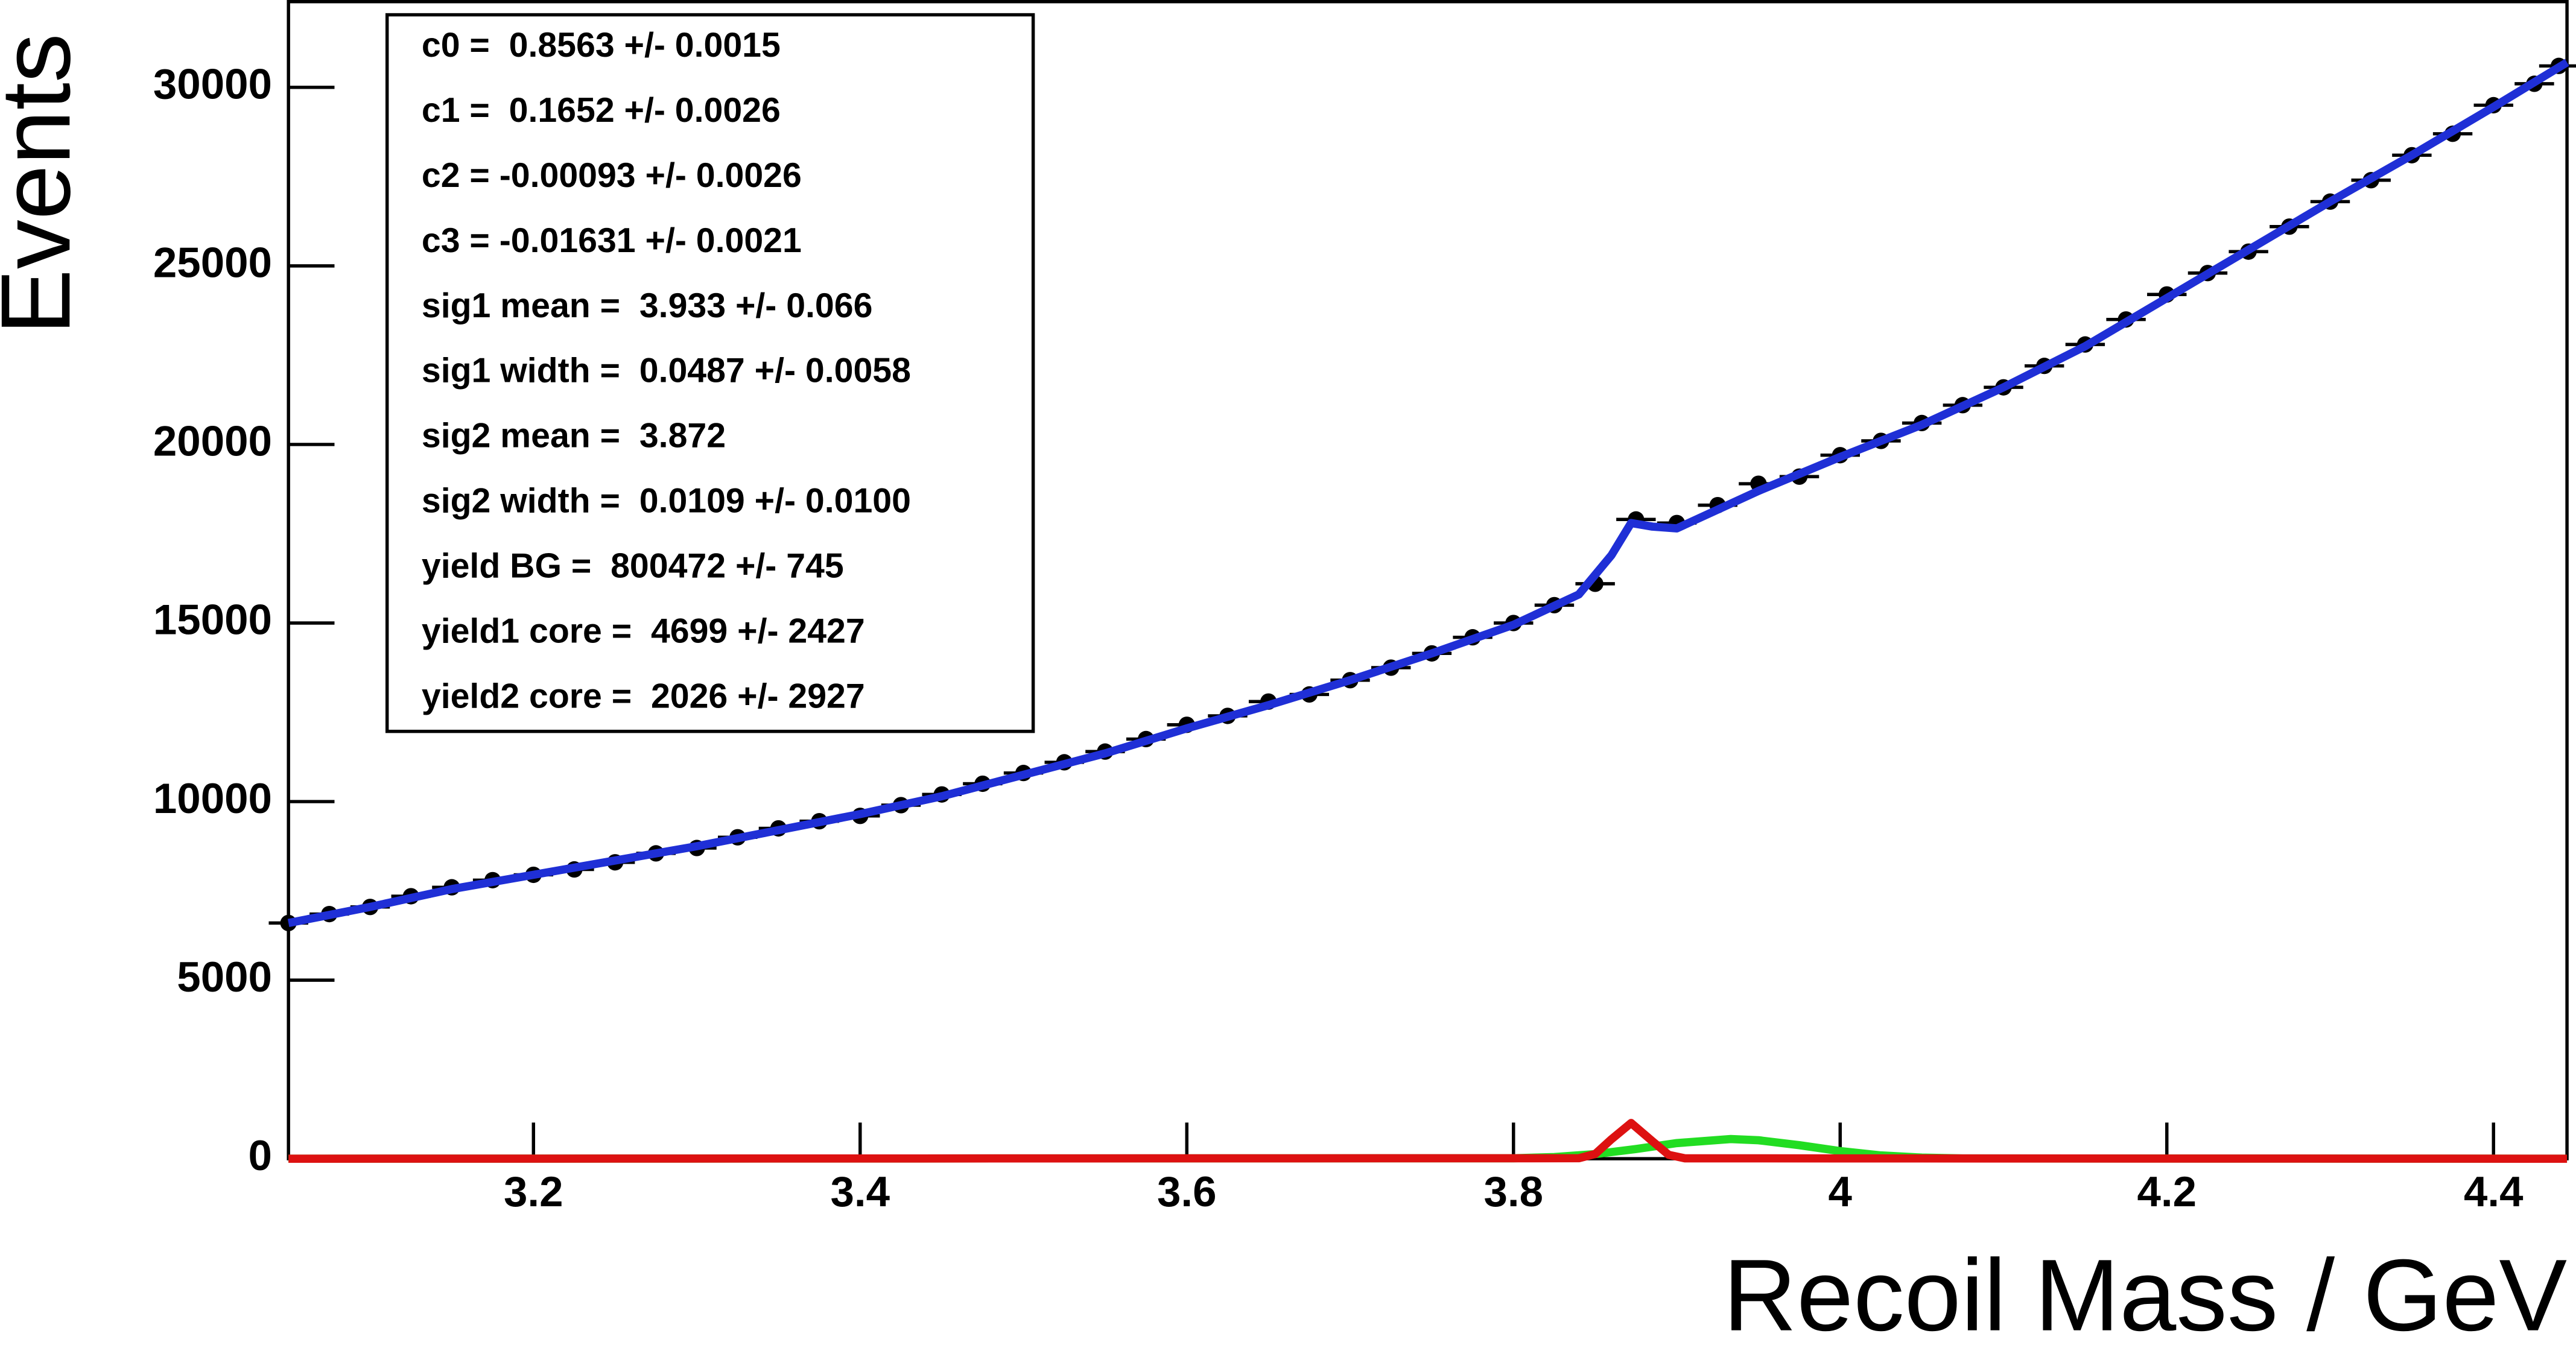  What do you see at coordinates (212, 799) in the screenshot?
I see `y-tick-label: 10000` at bounding box center [212, 799].